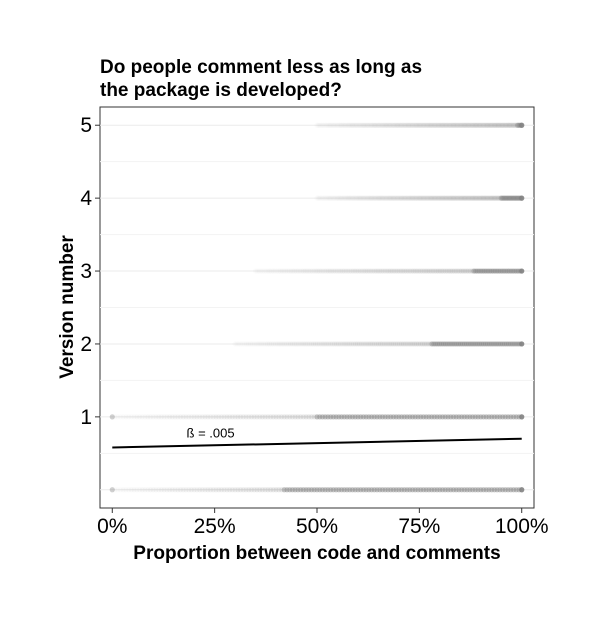 This screenshot has height=620, width=591. Describe the element at coordinates (86, 198) in the screenshot. I see `y-tick-label: 4` at that location.